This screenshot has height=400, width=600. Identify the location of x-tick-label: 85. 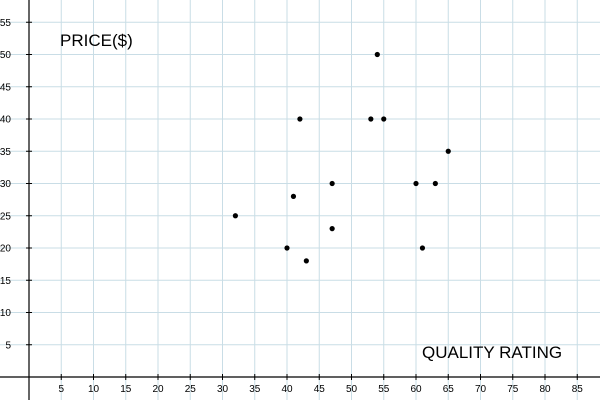
(578, 389).